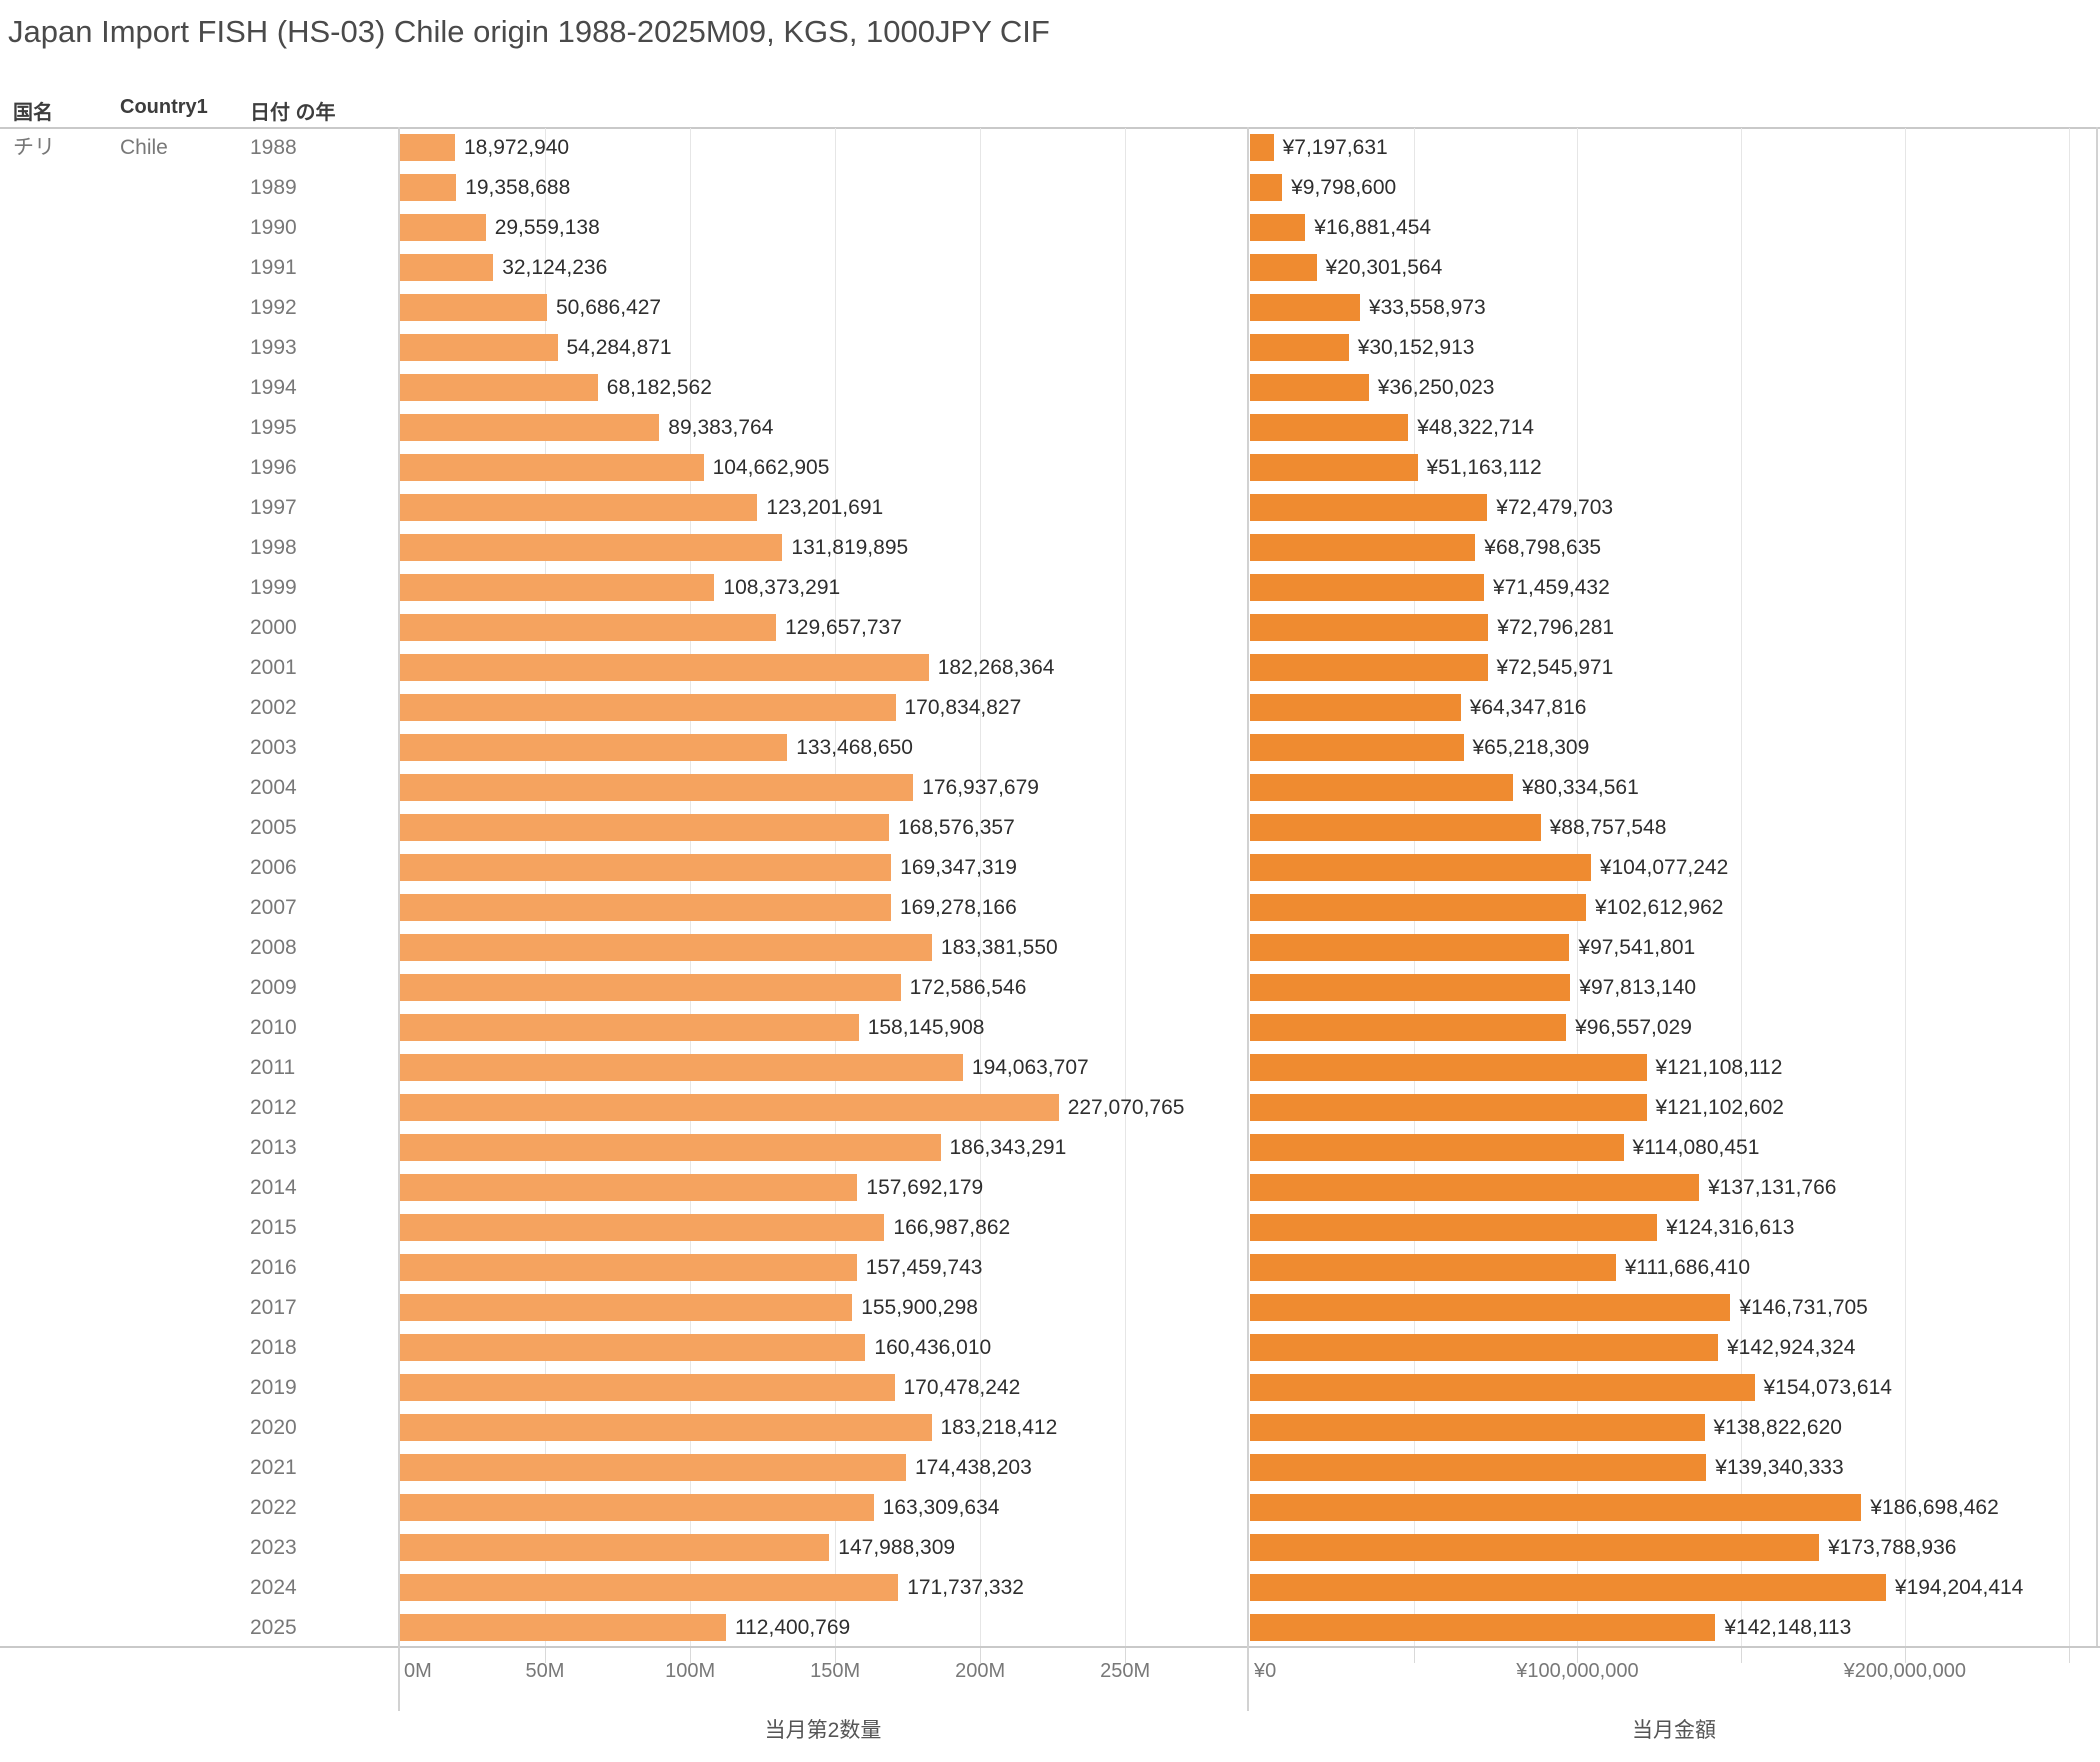 The width and height of the screenshot is (2100, 1762). I want to click on qty-value-label: 32,124,236, so click(555, 267).